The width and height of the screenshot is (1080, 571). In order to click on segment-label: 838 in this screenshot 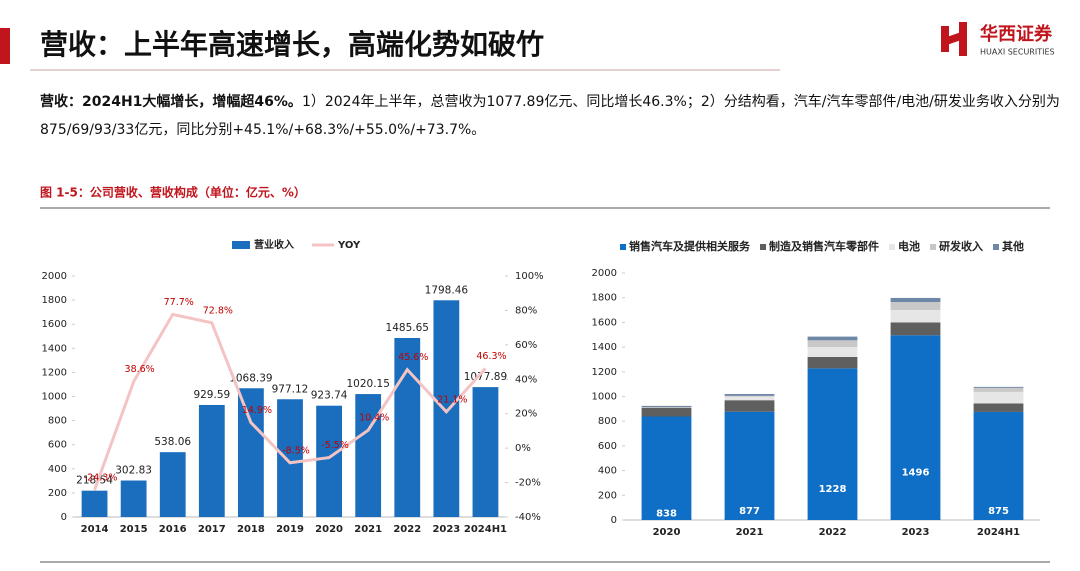, I will do `click(666, 513)`.